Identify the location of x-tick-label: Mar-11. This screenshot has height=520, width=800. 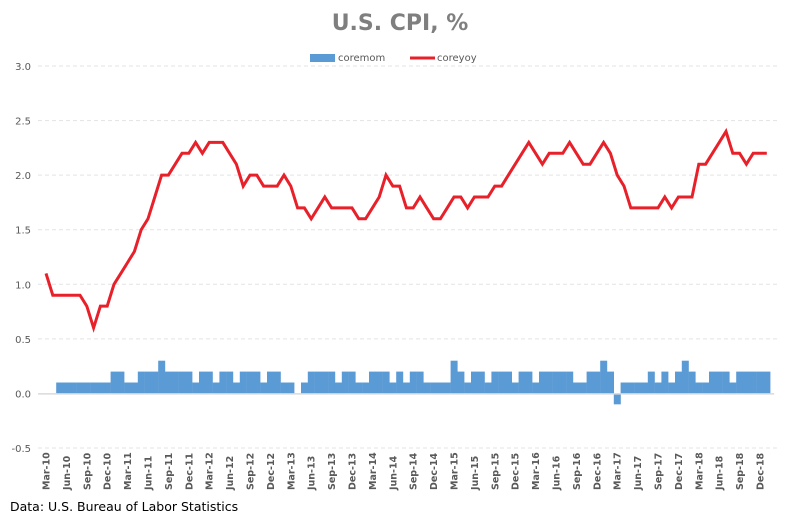
(128, 471).